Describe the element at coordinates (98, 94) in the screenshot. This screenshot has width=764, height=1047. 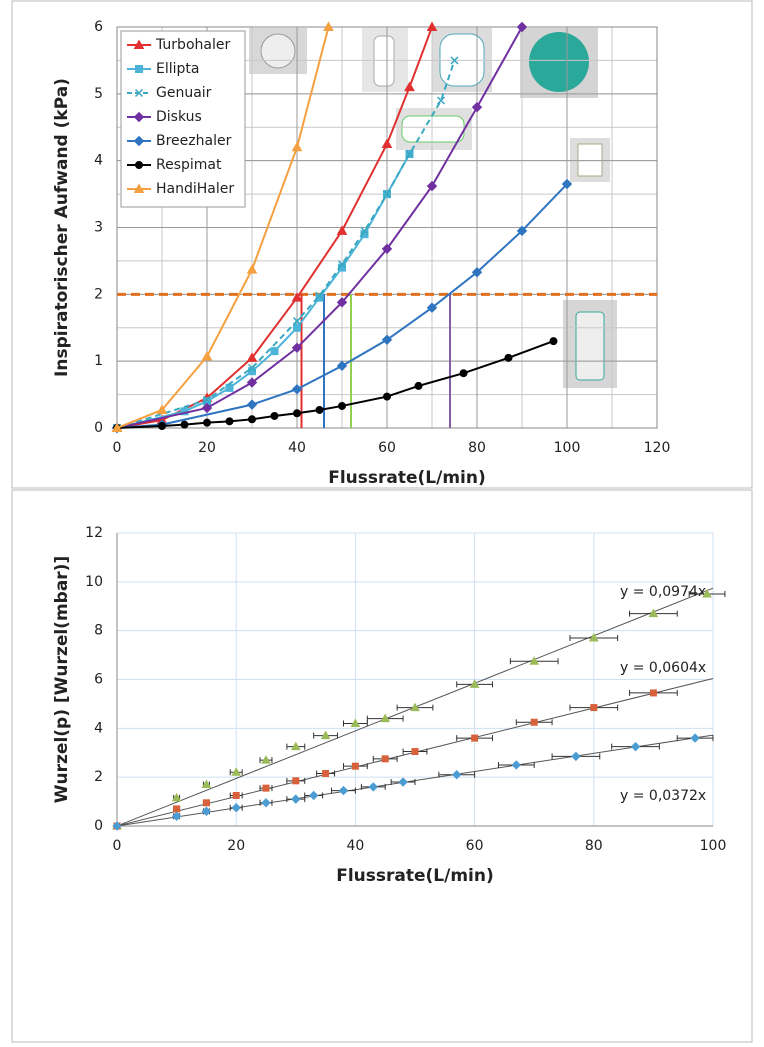
I see `y-tick-label: 5` at that location.